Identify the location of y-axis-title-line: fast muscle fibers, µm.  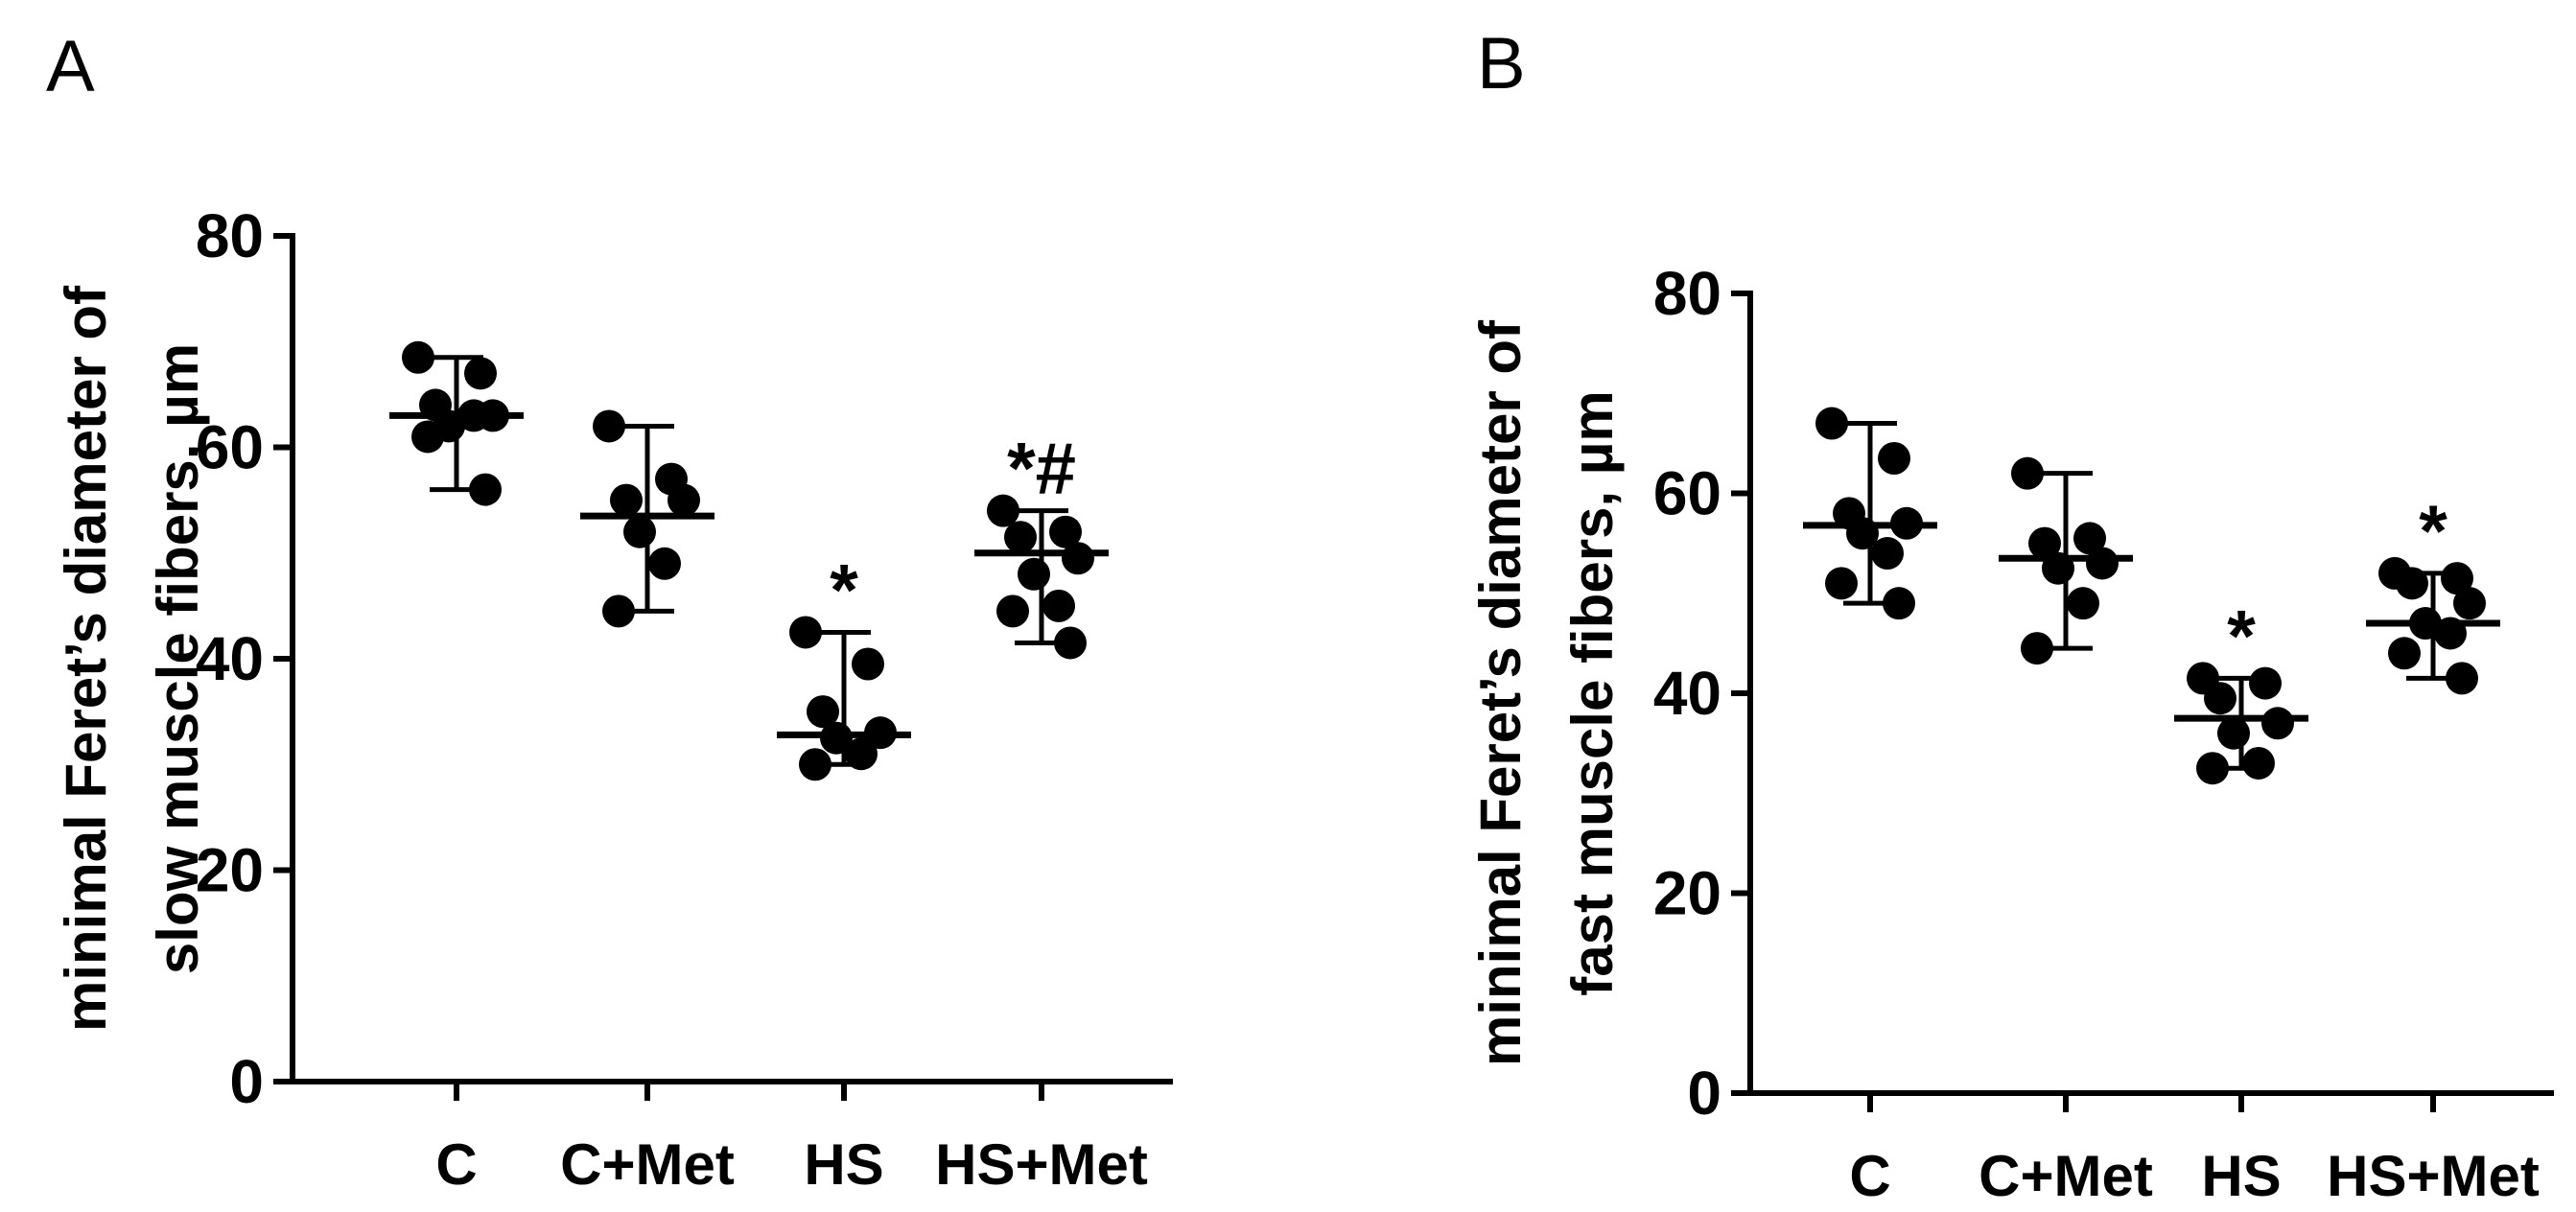
(1592, 692).